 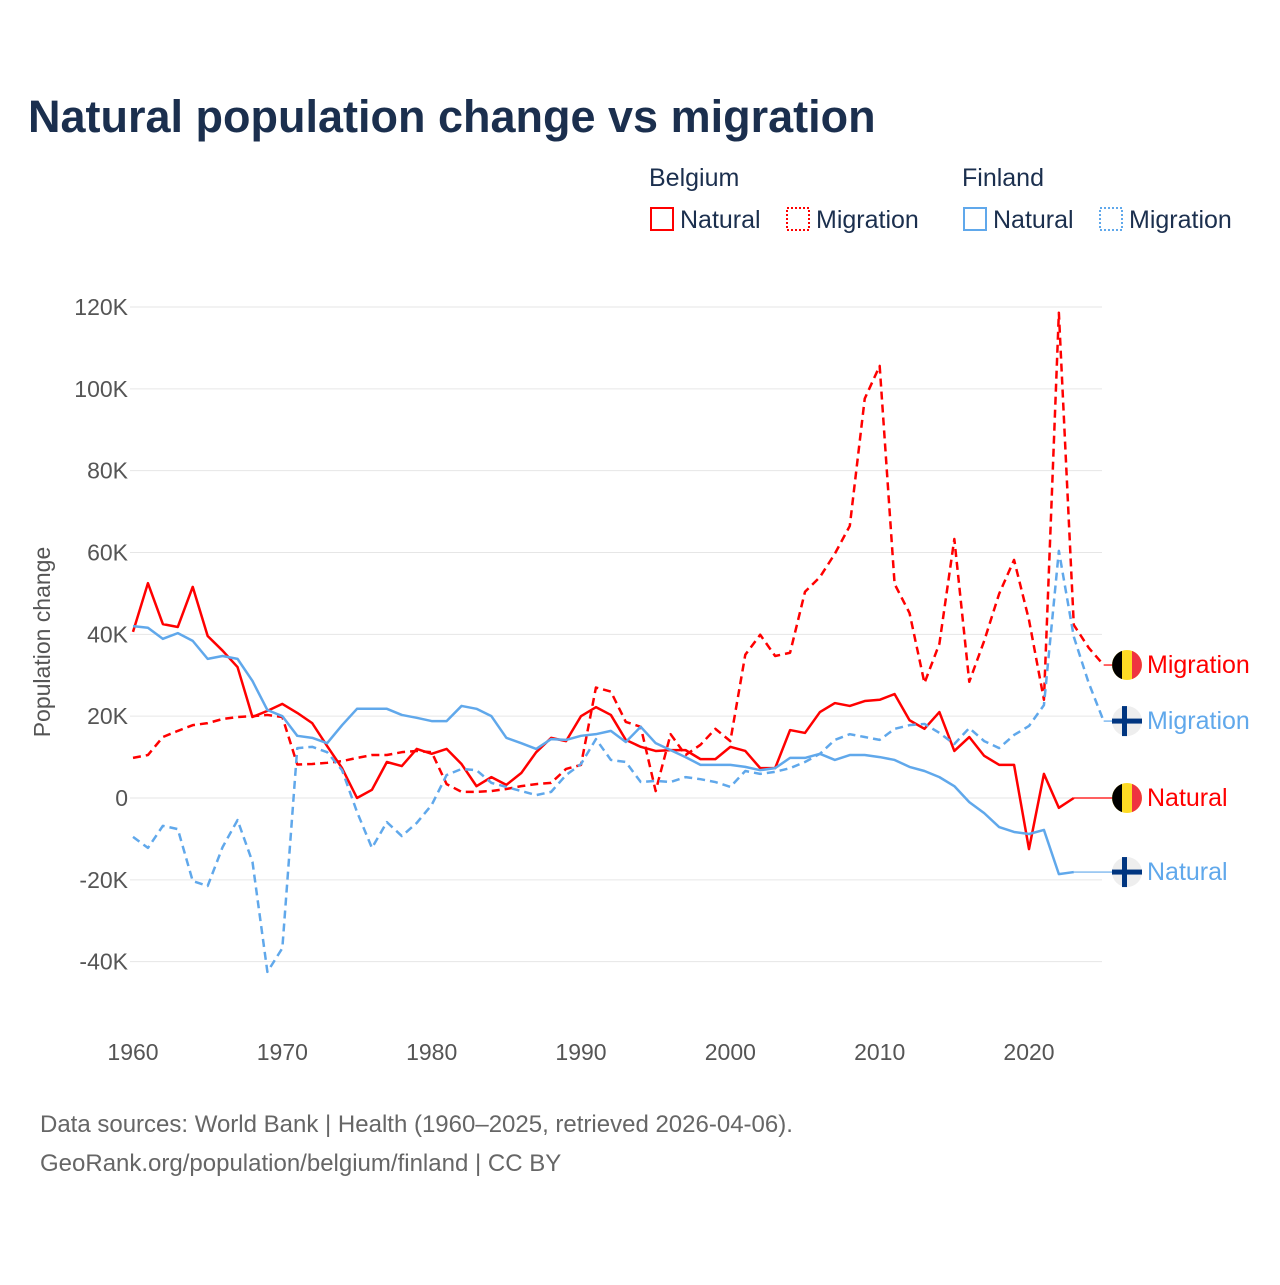 I want to click on x-tick-label: 1990, so click(x=580, y=1052).